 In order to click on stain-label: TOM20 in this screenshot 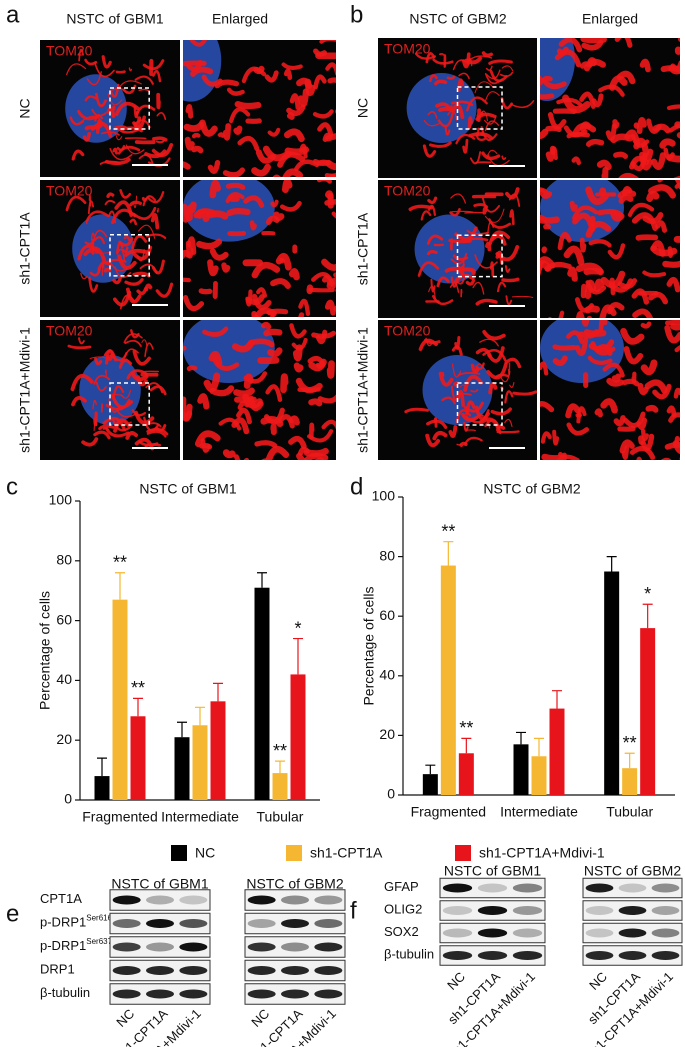, I will do `click(407, 49)`.